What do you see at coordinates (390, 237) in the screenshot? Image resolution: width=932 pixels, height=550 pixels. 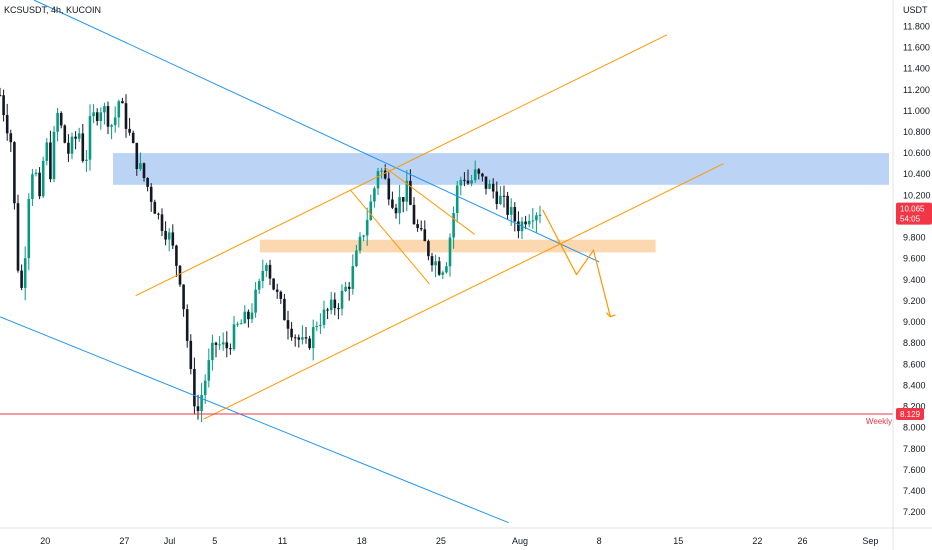 I see `falling-wedge-lower-line` at bounding box center [390, 237].